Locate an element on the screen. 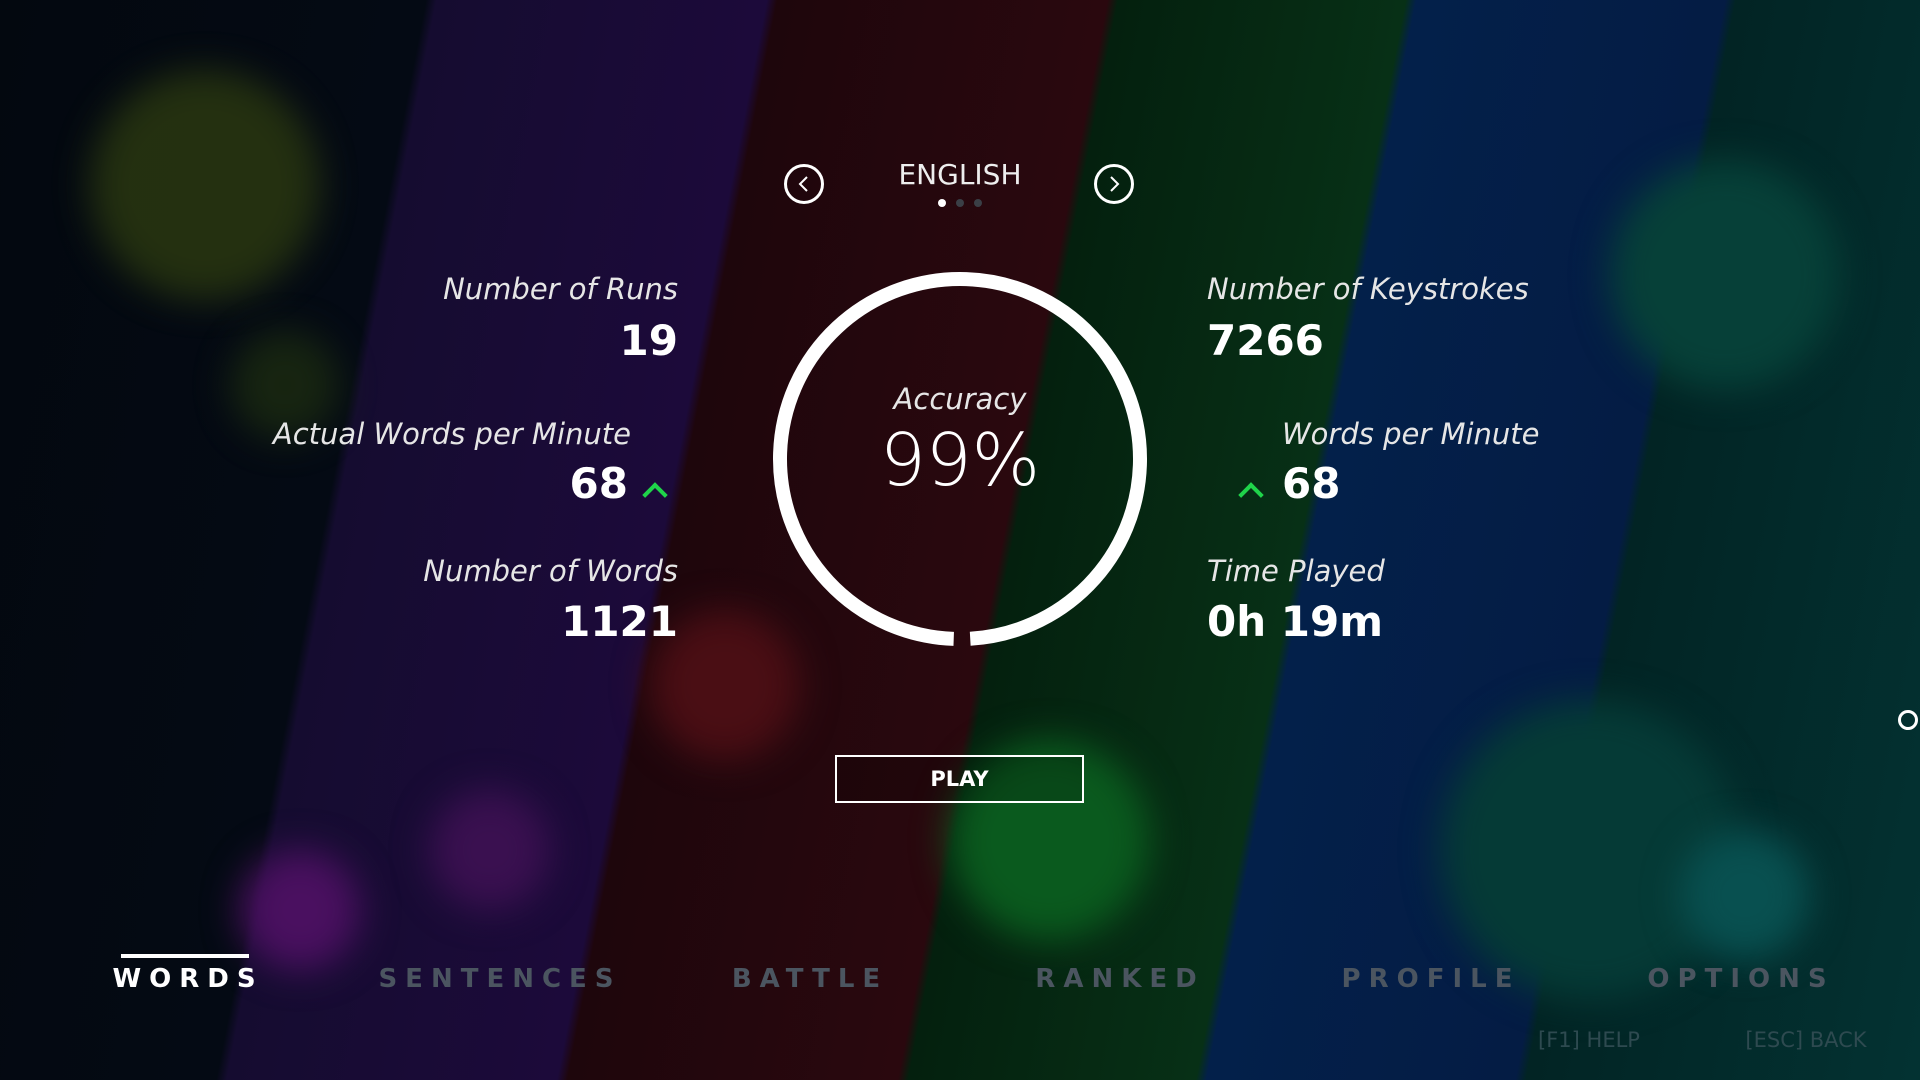  accuracy-ring is located at coordinates (960, 459).